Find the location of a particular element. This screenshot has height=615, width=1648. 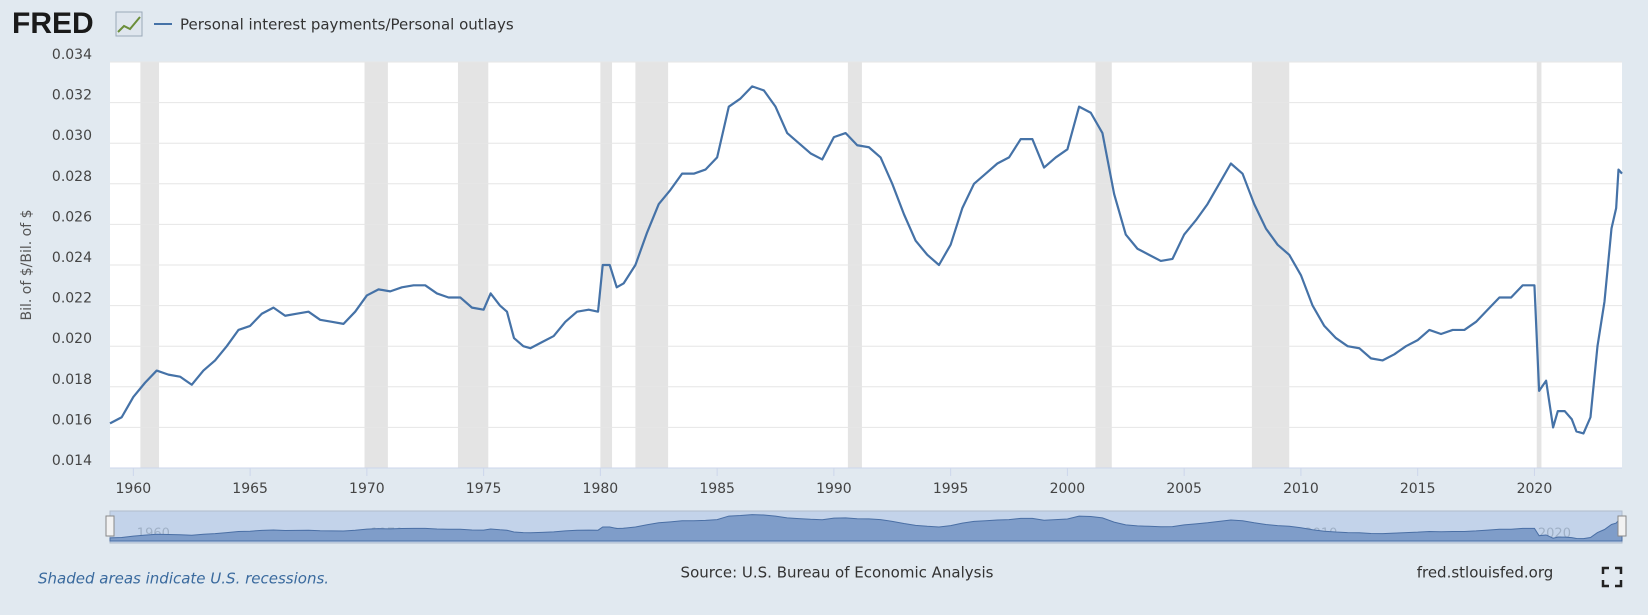

y-axis-label: Bil. of $/Bil. of $ is located at coordinates (27, 265).